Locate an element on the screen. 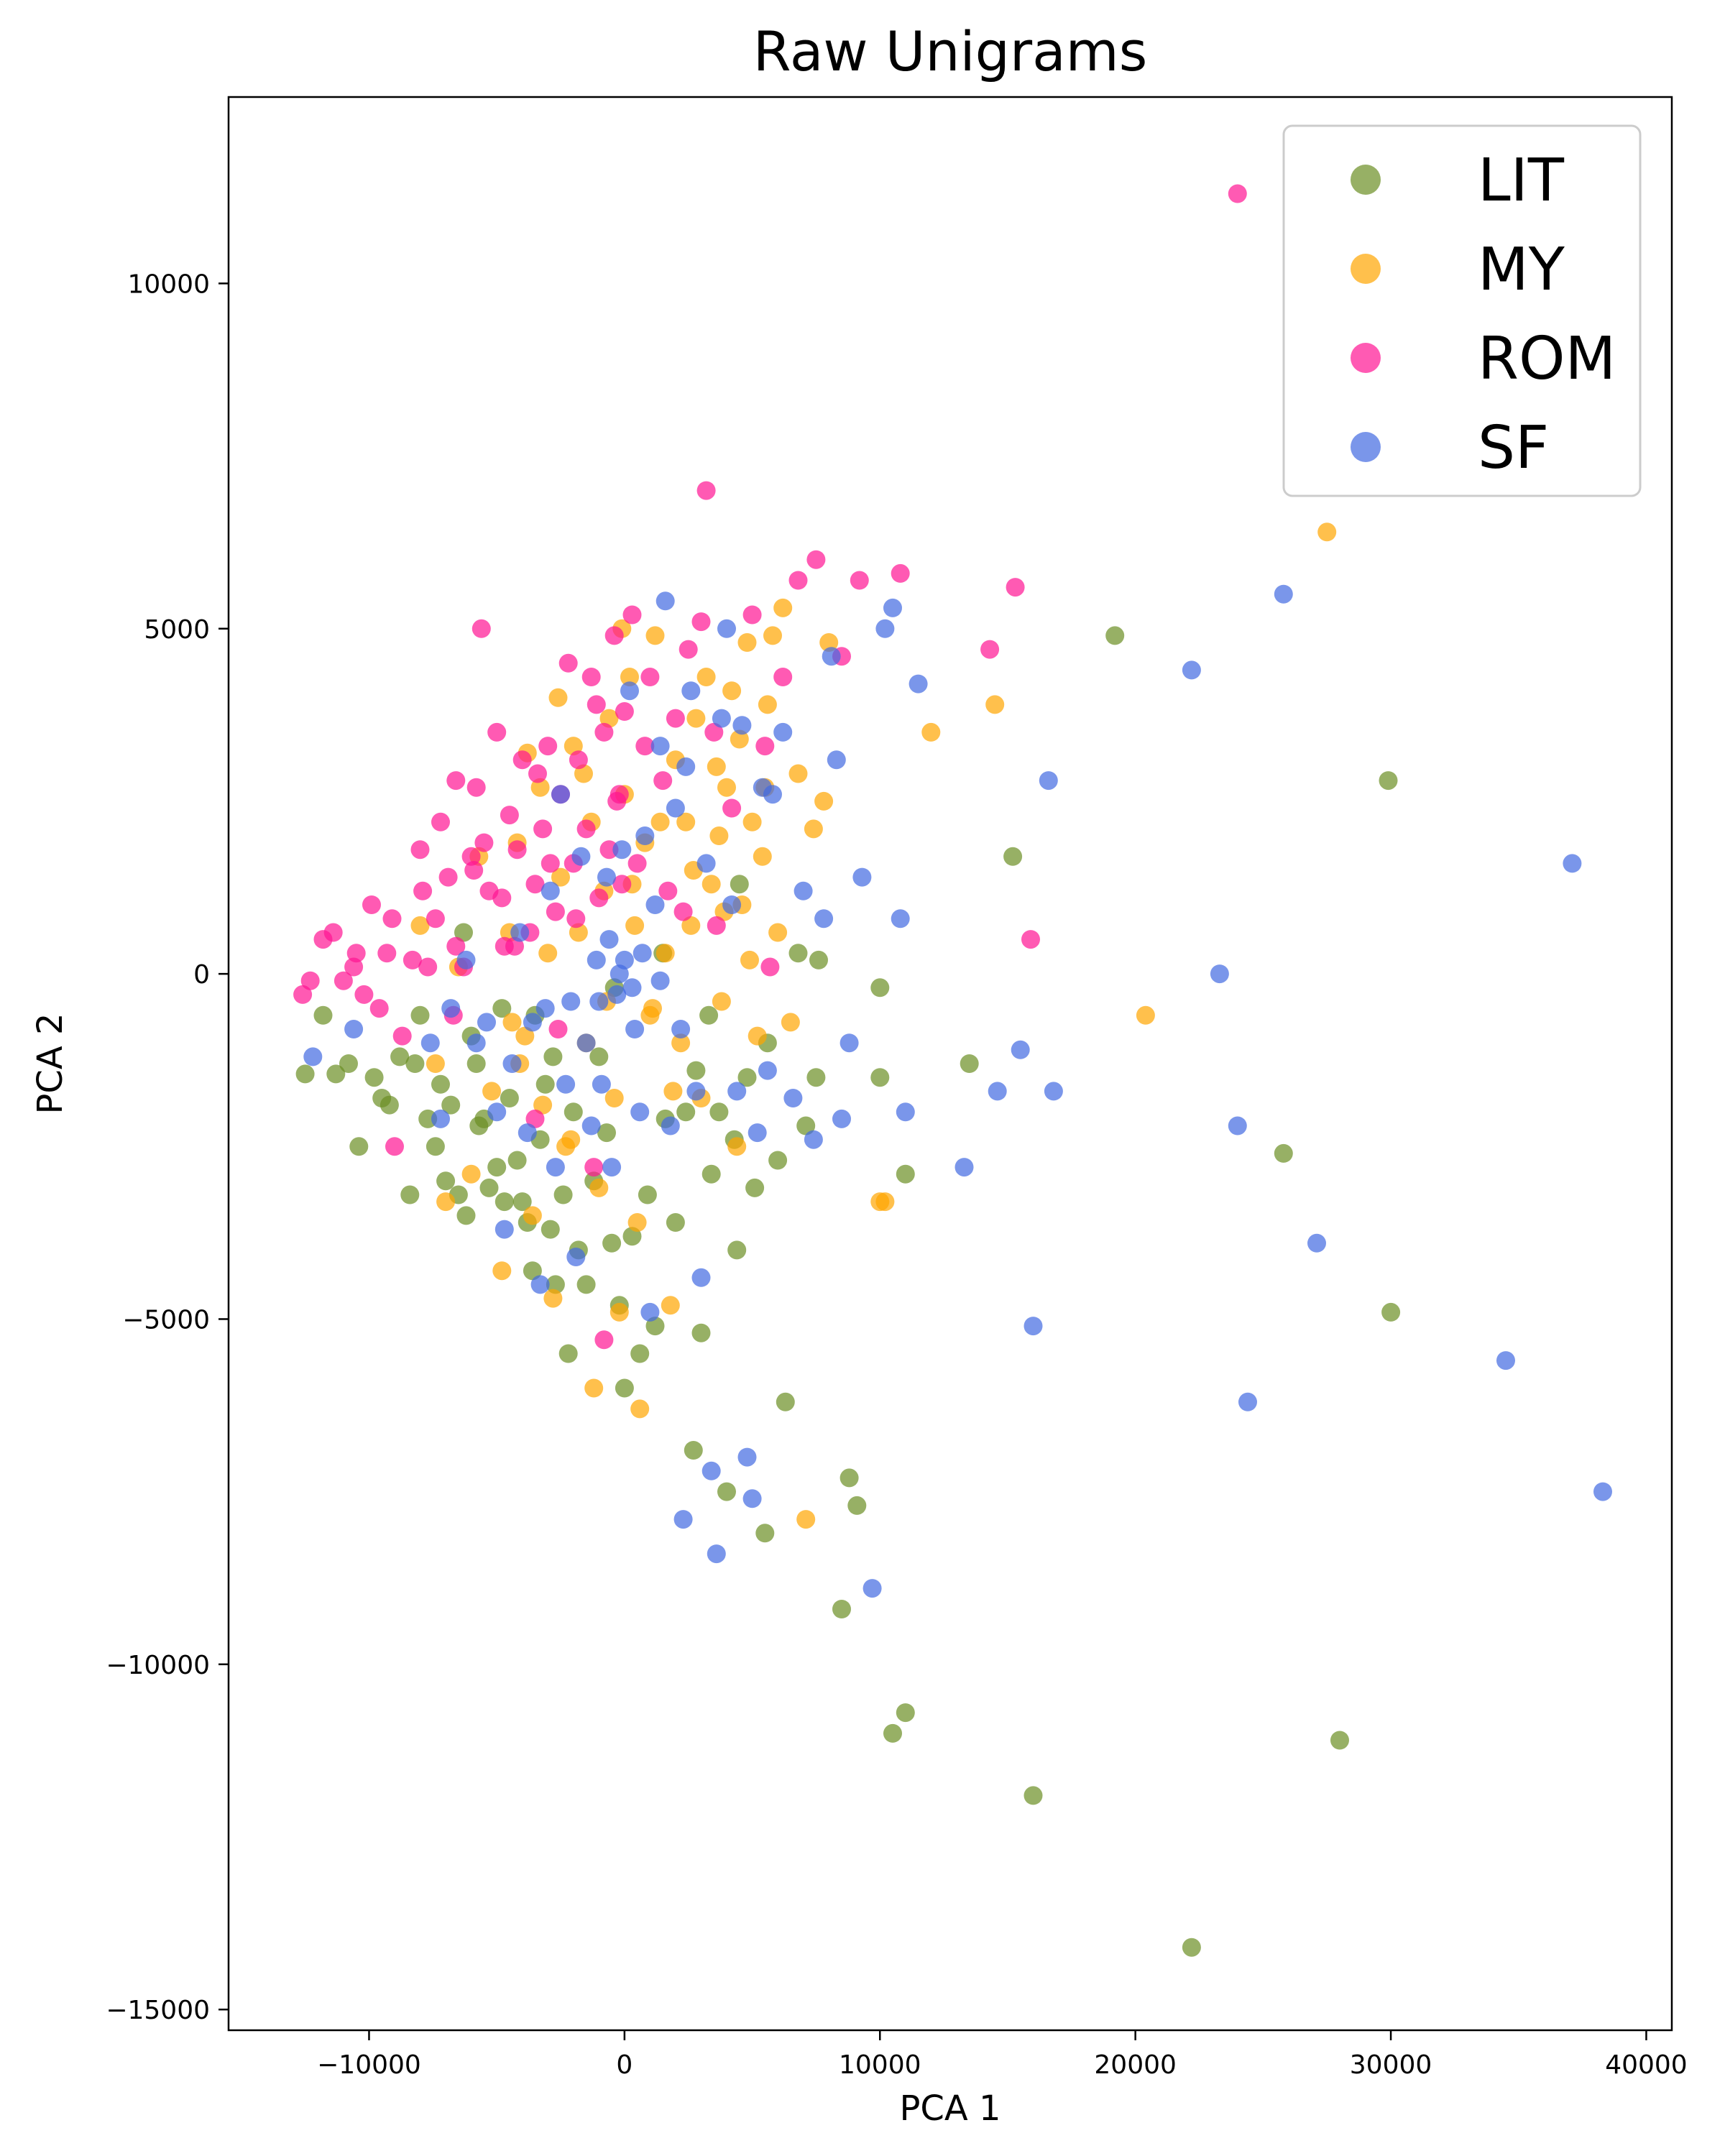 This screenshot has height=2156, width=1725. y-tick-label: −5000 is located at coordinates (166, 1320).